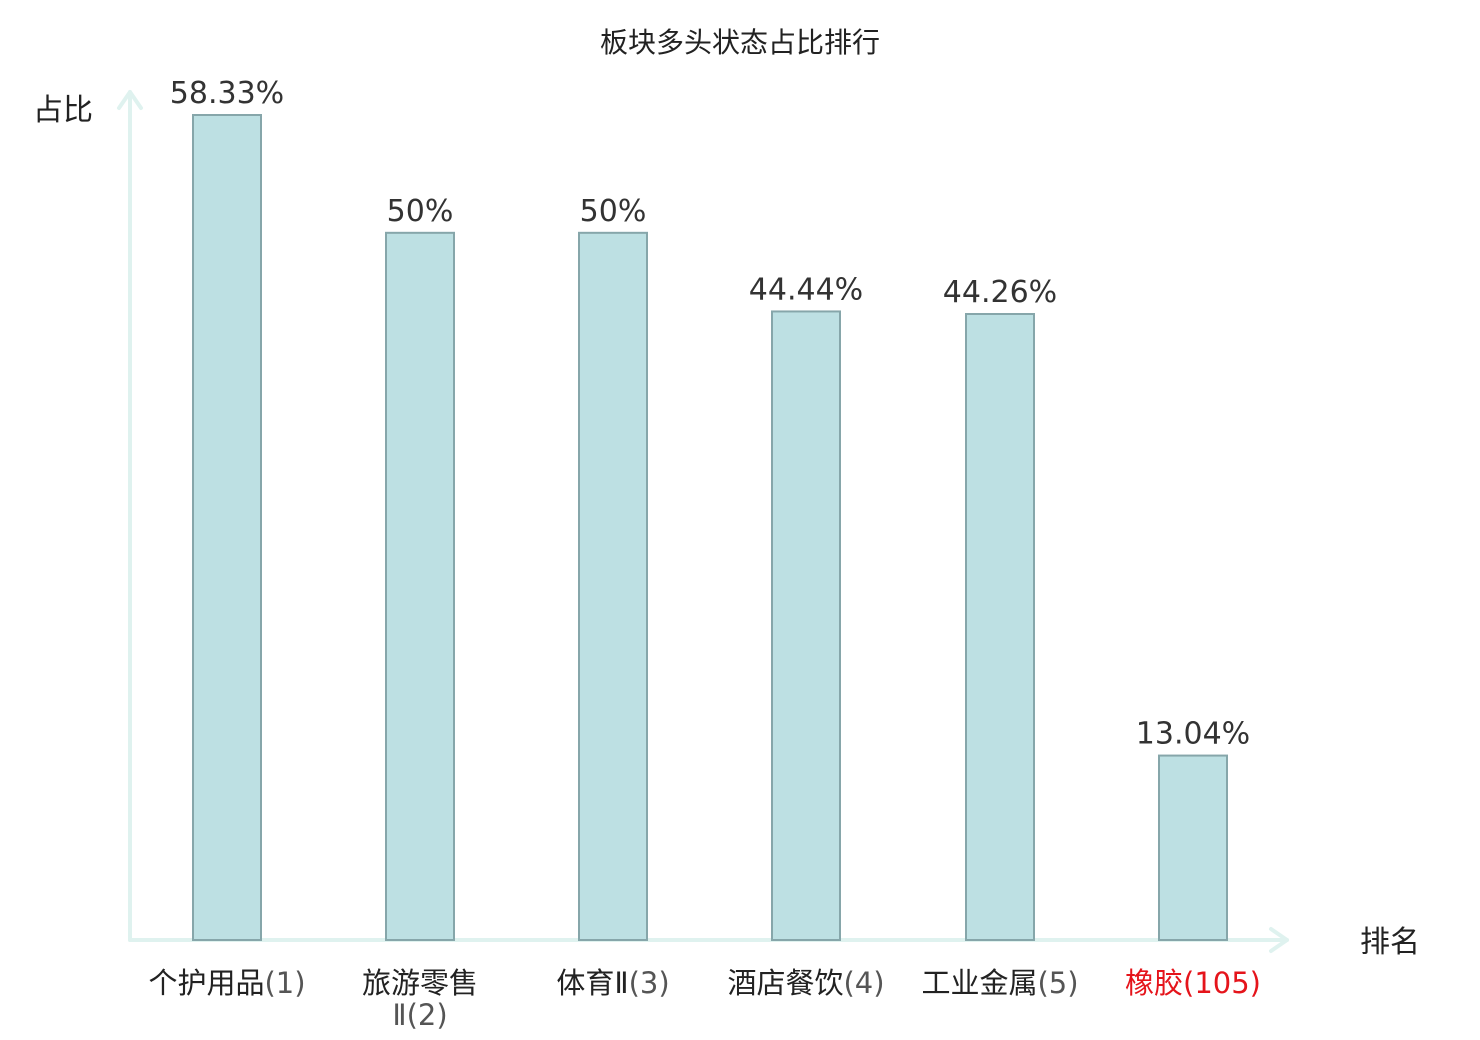  What do you see at coordinates (227, 93) in the screenshot?
I see `bar-value-label: 58.33%` at bounding box center [227, 93].